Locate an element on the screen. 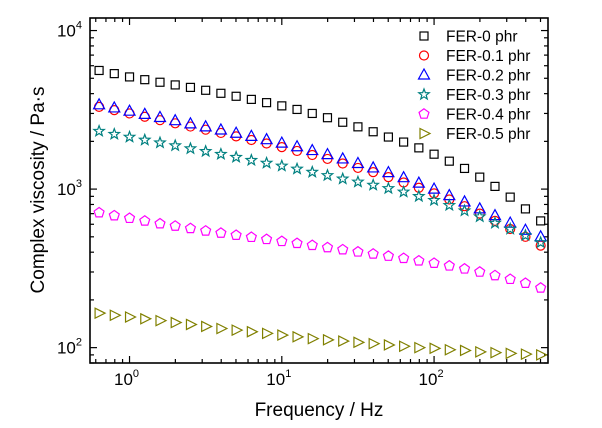 This screenshot has height=428, width=602. x-tick-label: 10² is located at coordinates (431, 378).